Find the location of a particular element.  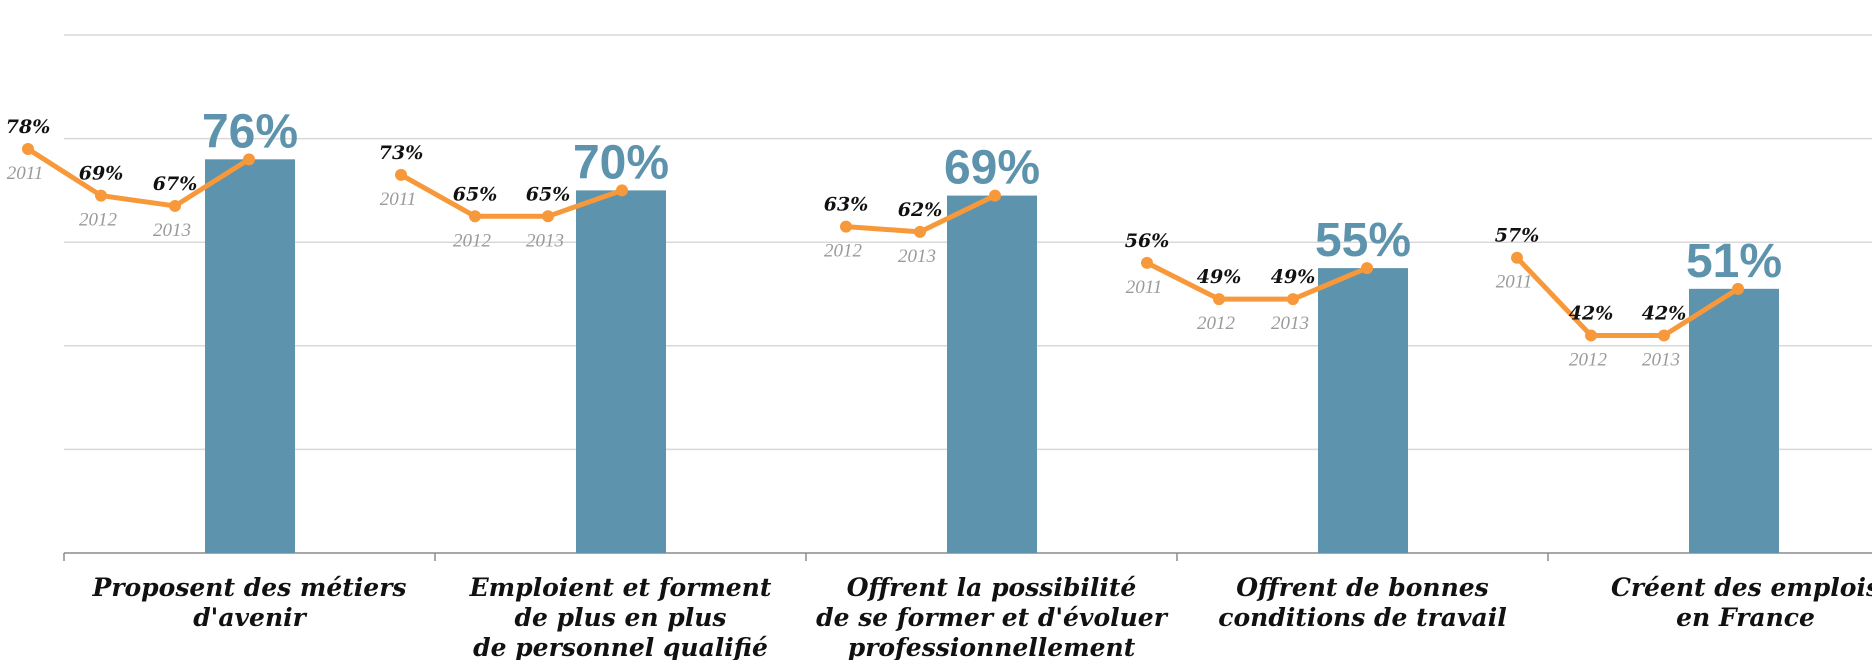

category-label: d'avenir is located at coordinates (250, 617).